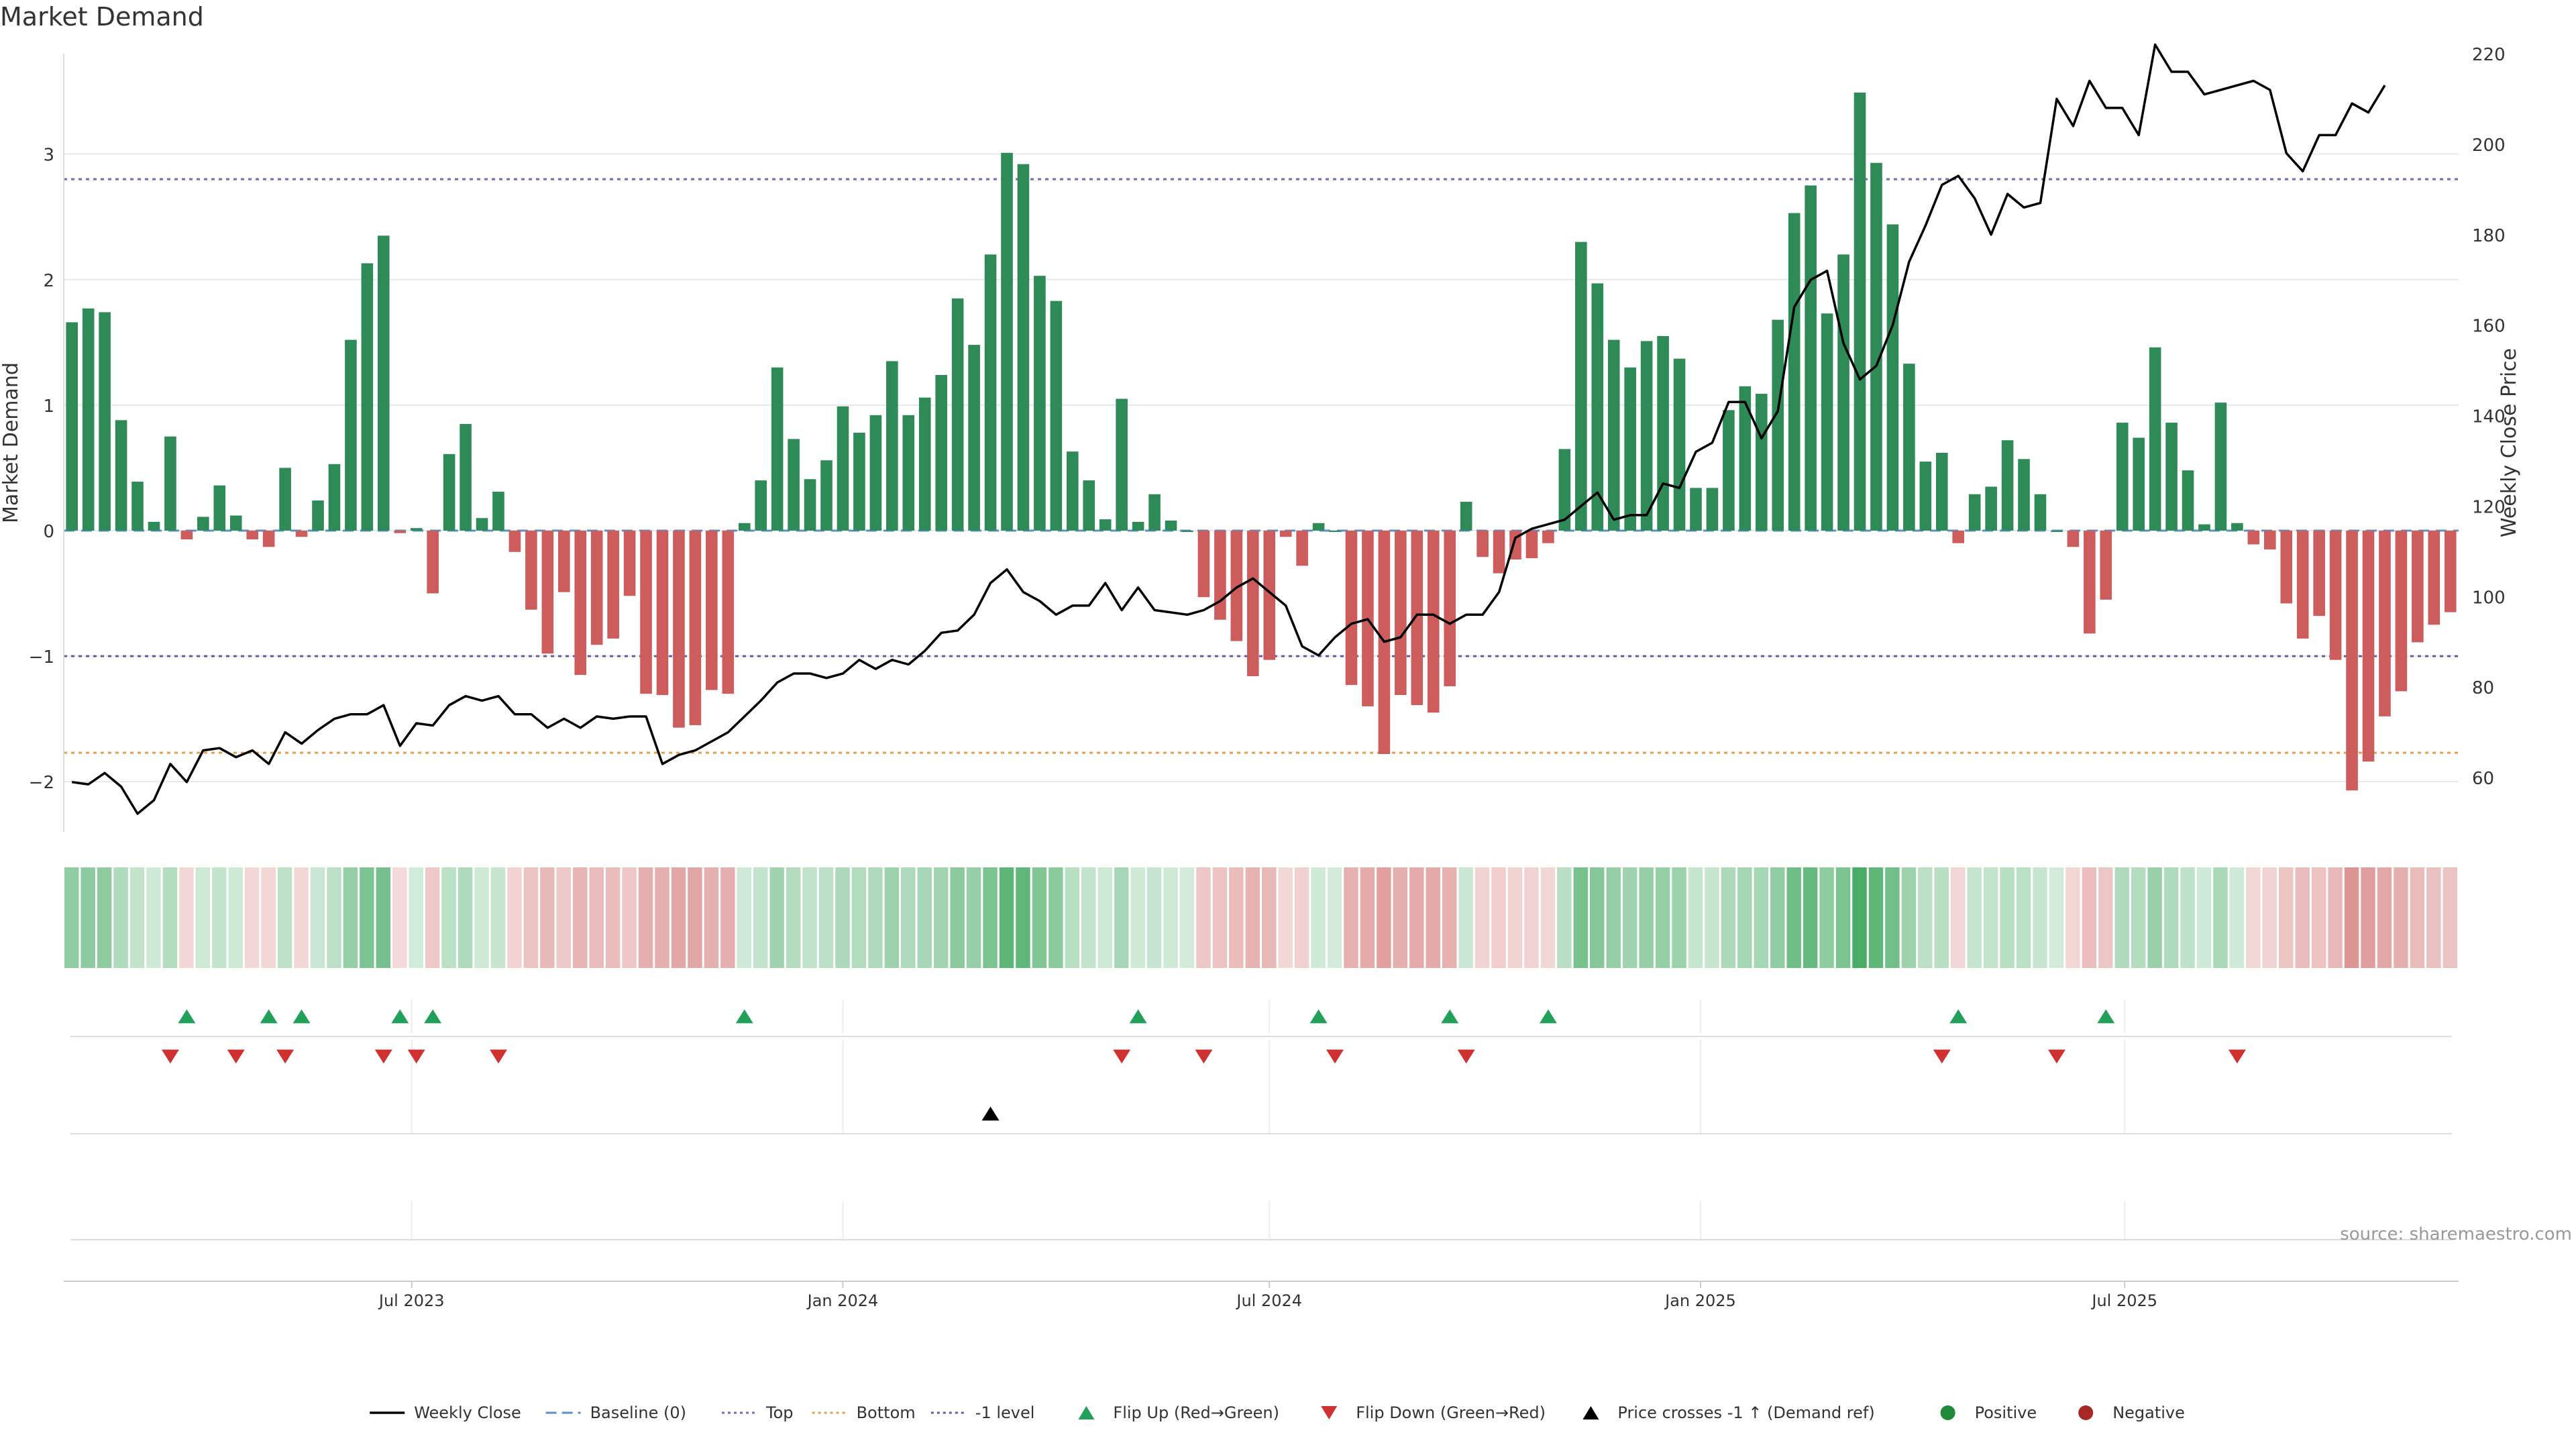  Describe the element at coordinates (2483, 779) in the screenshot. I see `y-right-tick-label: 60` at that location.